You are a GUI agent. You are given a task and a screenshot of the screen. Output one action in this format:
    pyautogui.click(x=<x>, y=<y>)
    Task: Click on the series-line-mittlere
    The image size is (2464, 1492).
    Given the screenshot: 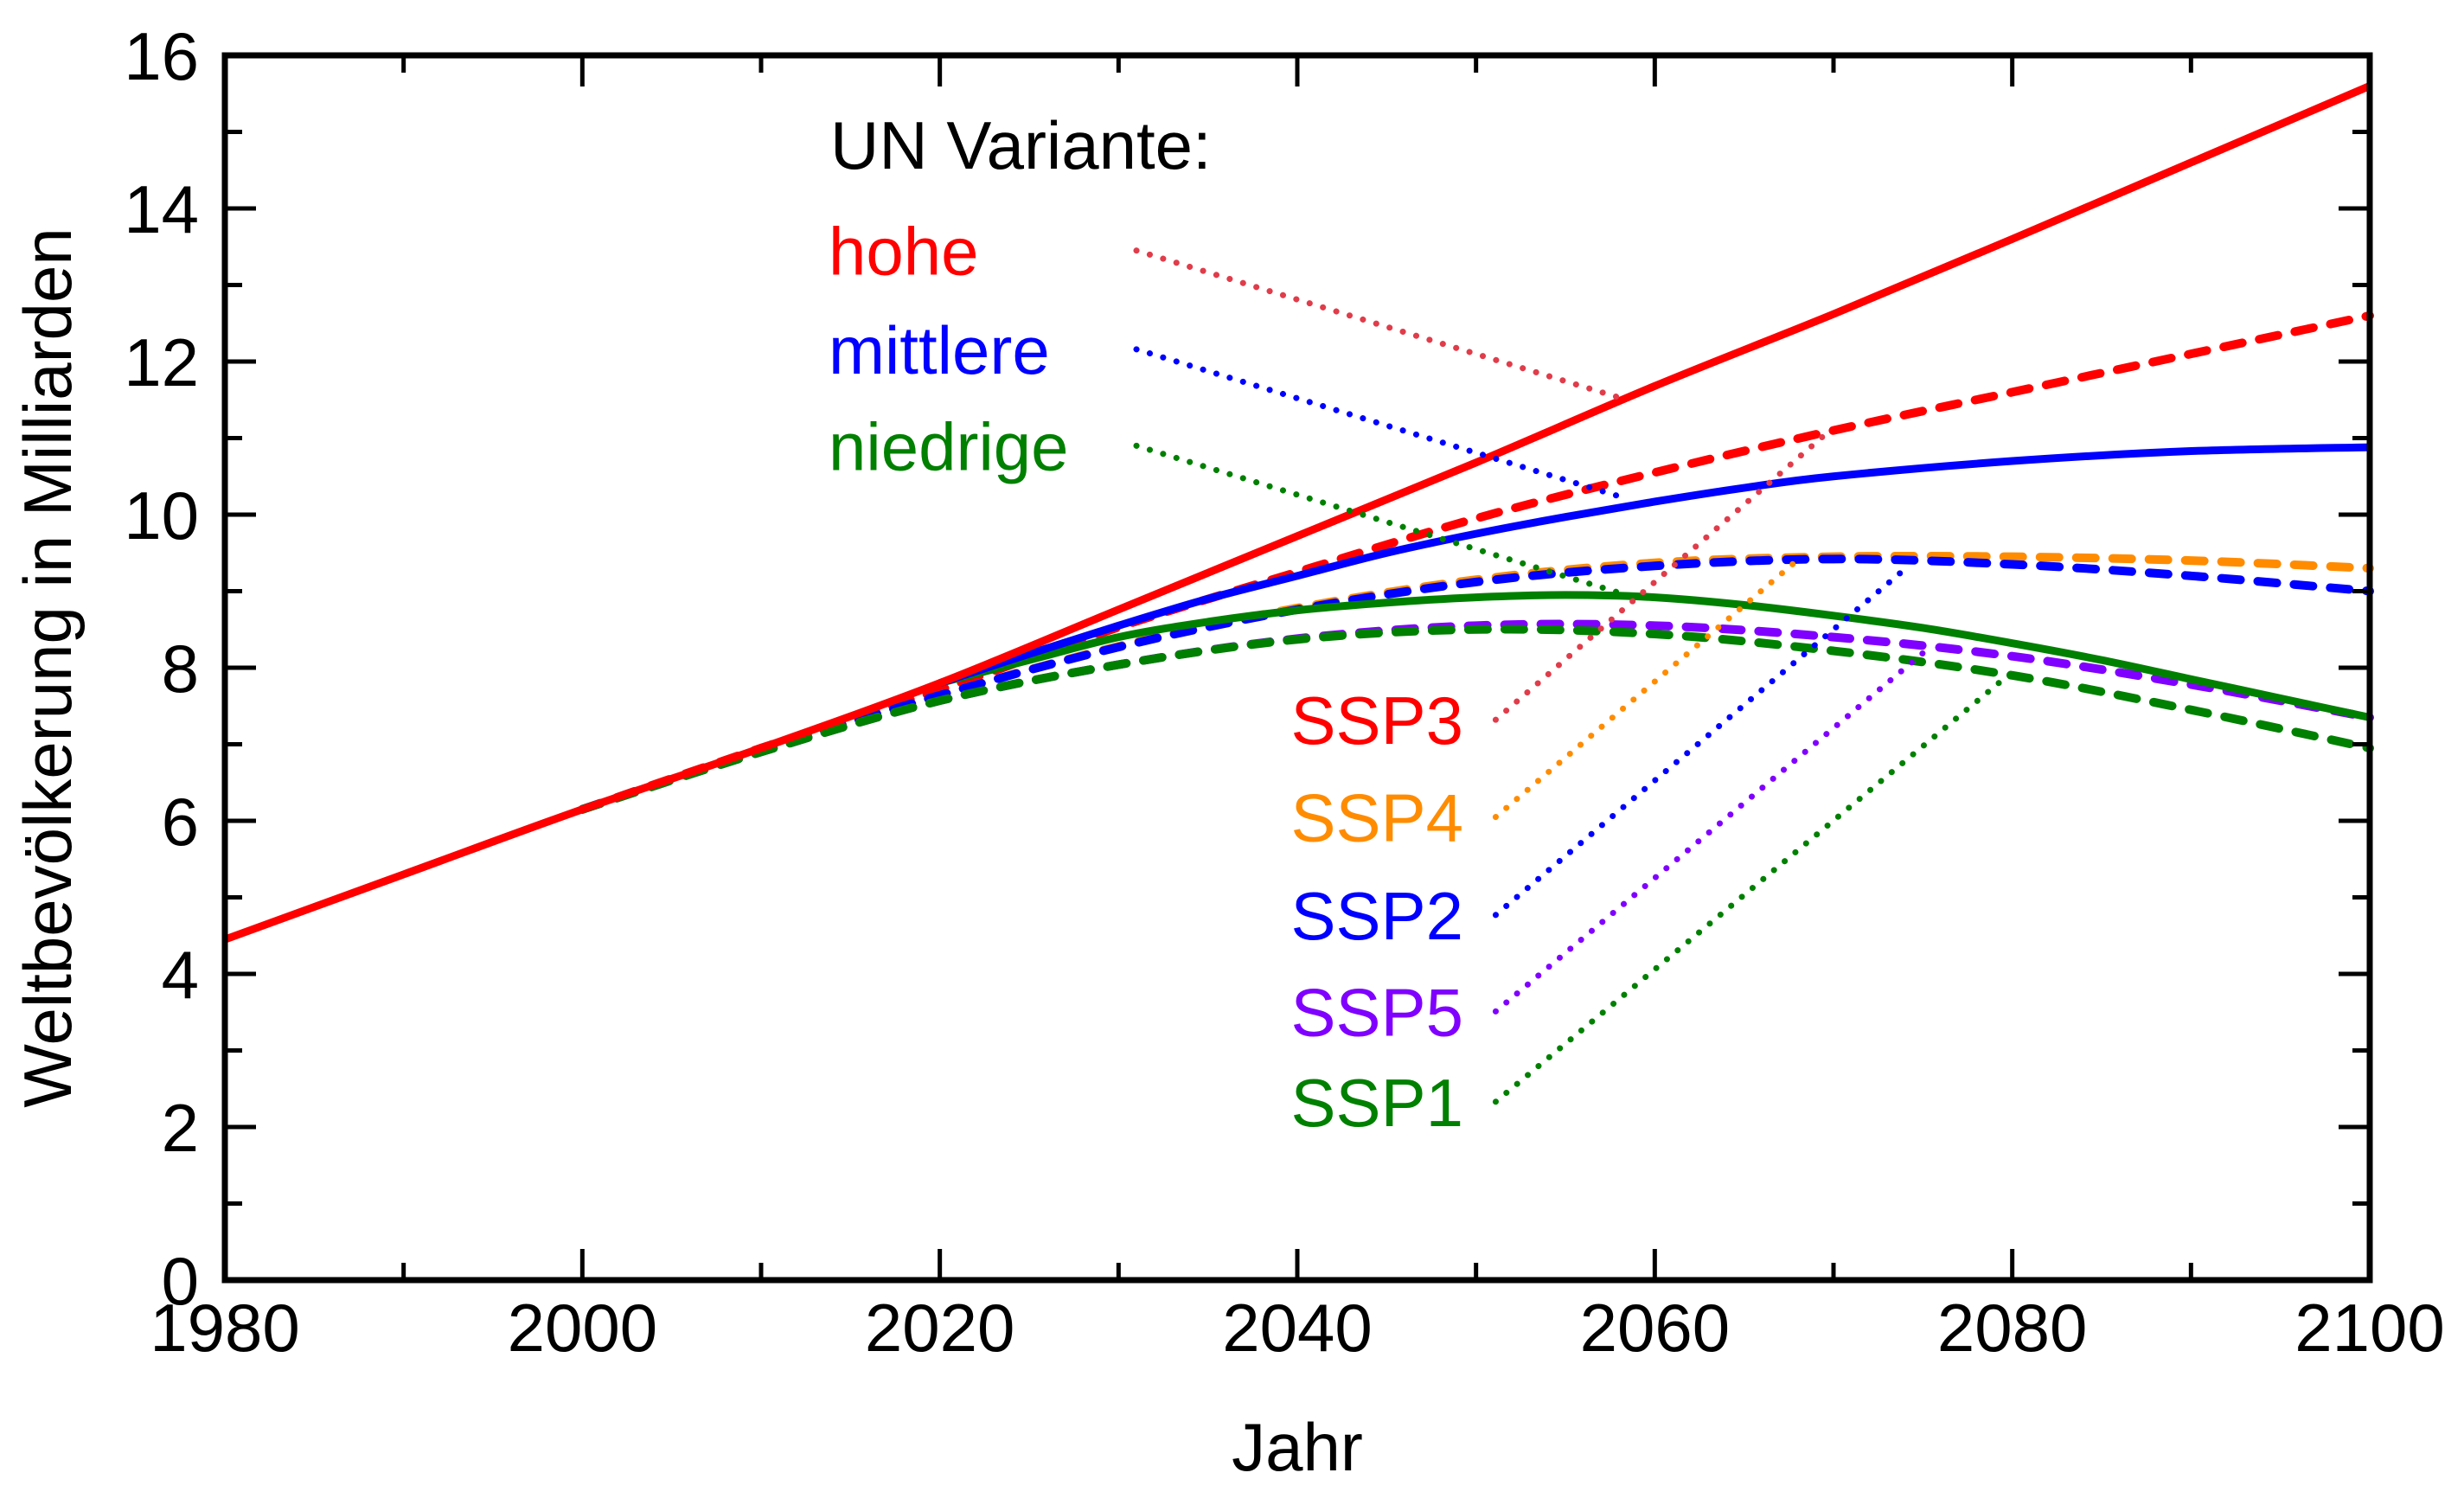 What is the action you would take?
    pyautogui.click(x=1654, y=565)
    